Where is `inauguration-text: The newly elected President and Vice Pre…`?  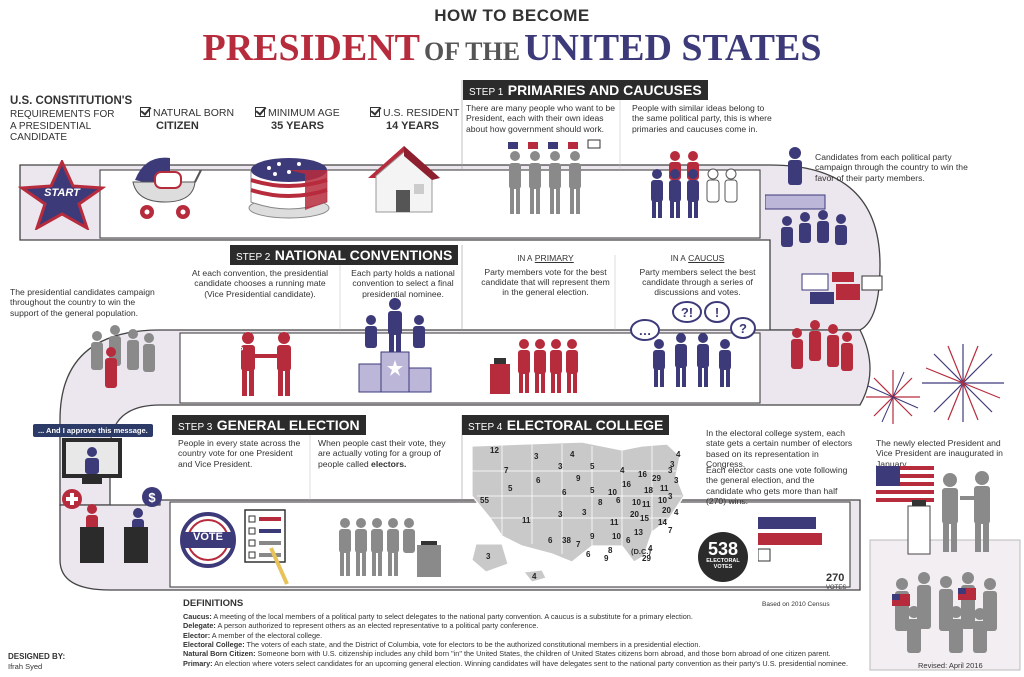
inauguration-text: The newly elected President and Vice Pre… is located at coordinates (939, 453).